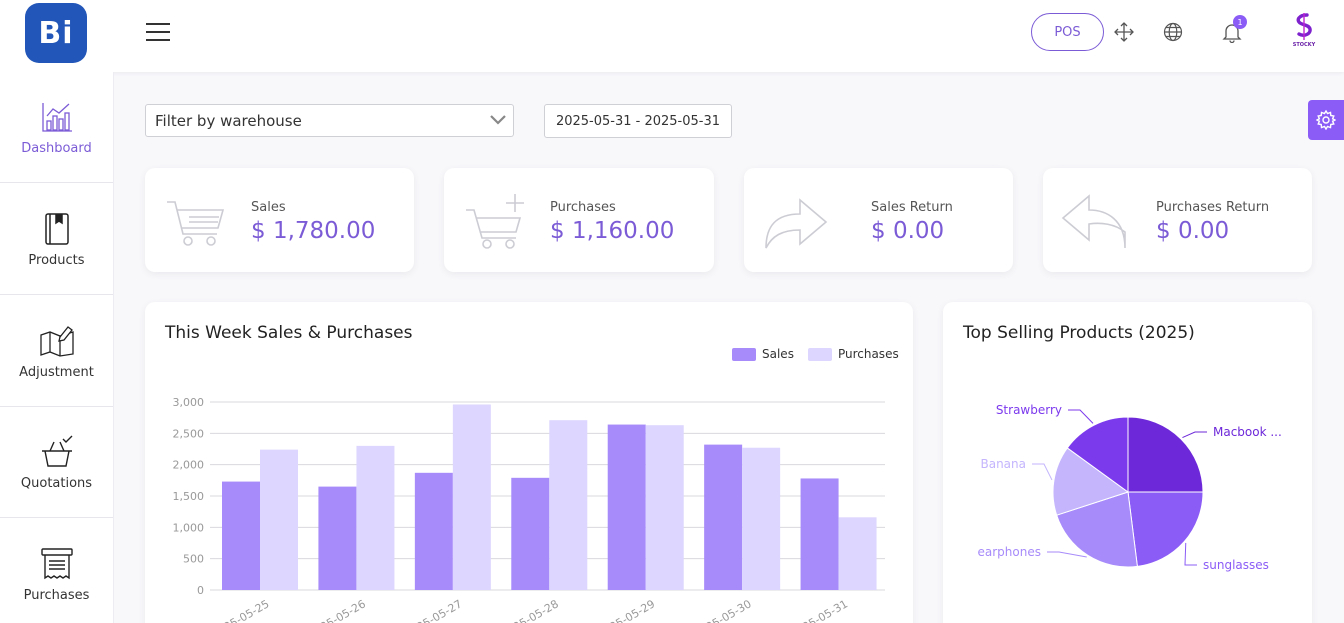 The width and height of the screenshot is (1344, 623). Describe the element at coordinates (1067, 32) in the screenshot. I see `pos-button: POS` at that location.